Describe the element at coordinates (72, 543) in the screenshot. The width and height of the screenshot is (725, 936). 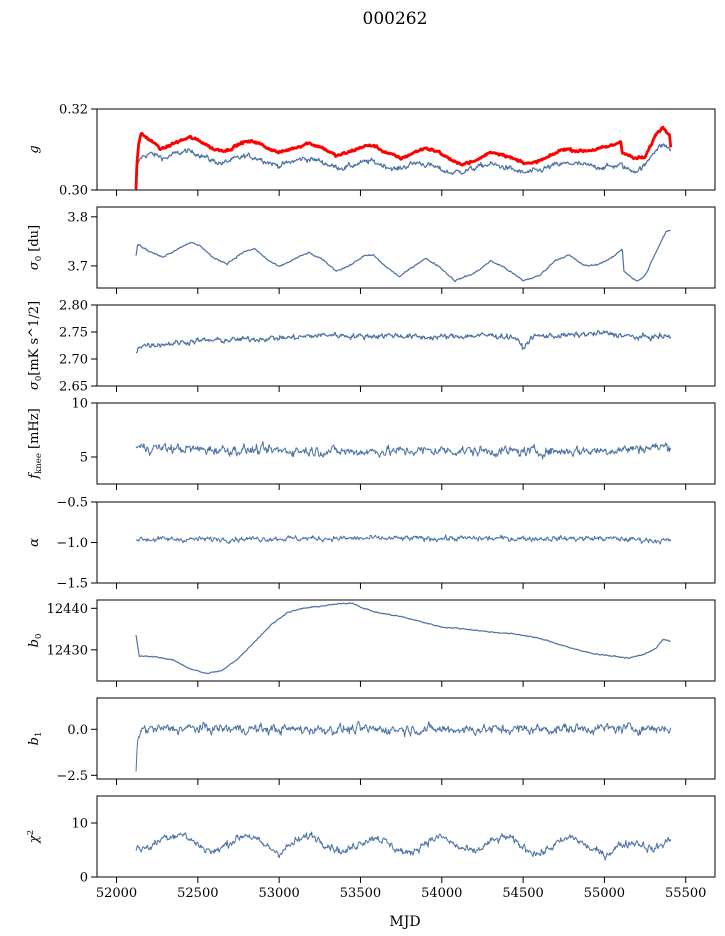
I see `y-tick-label: −1.0` at that location.